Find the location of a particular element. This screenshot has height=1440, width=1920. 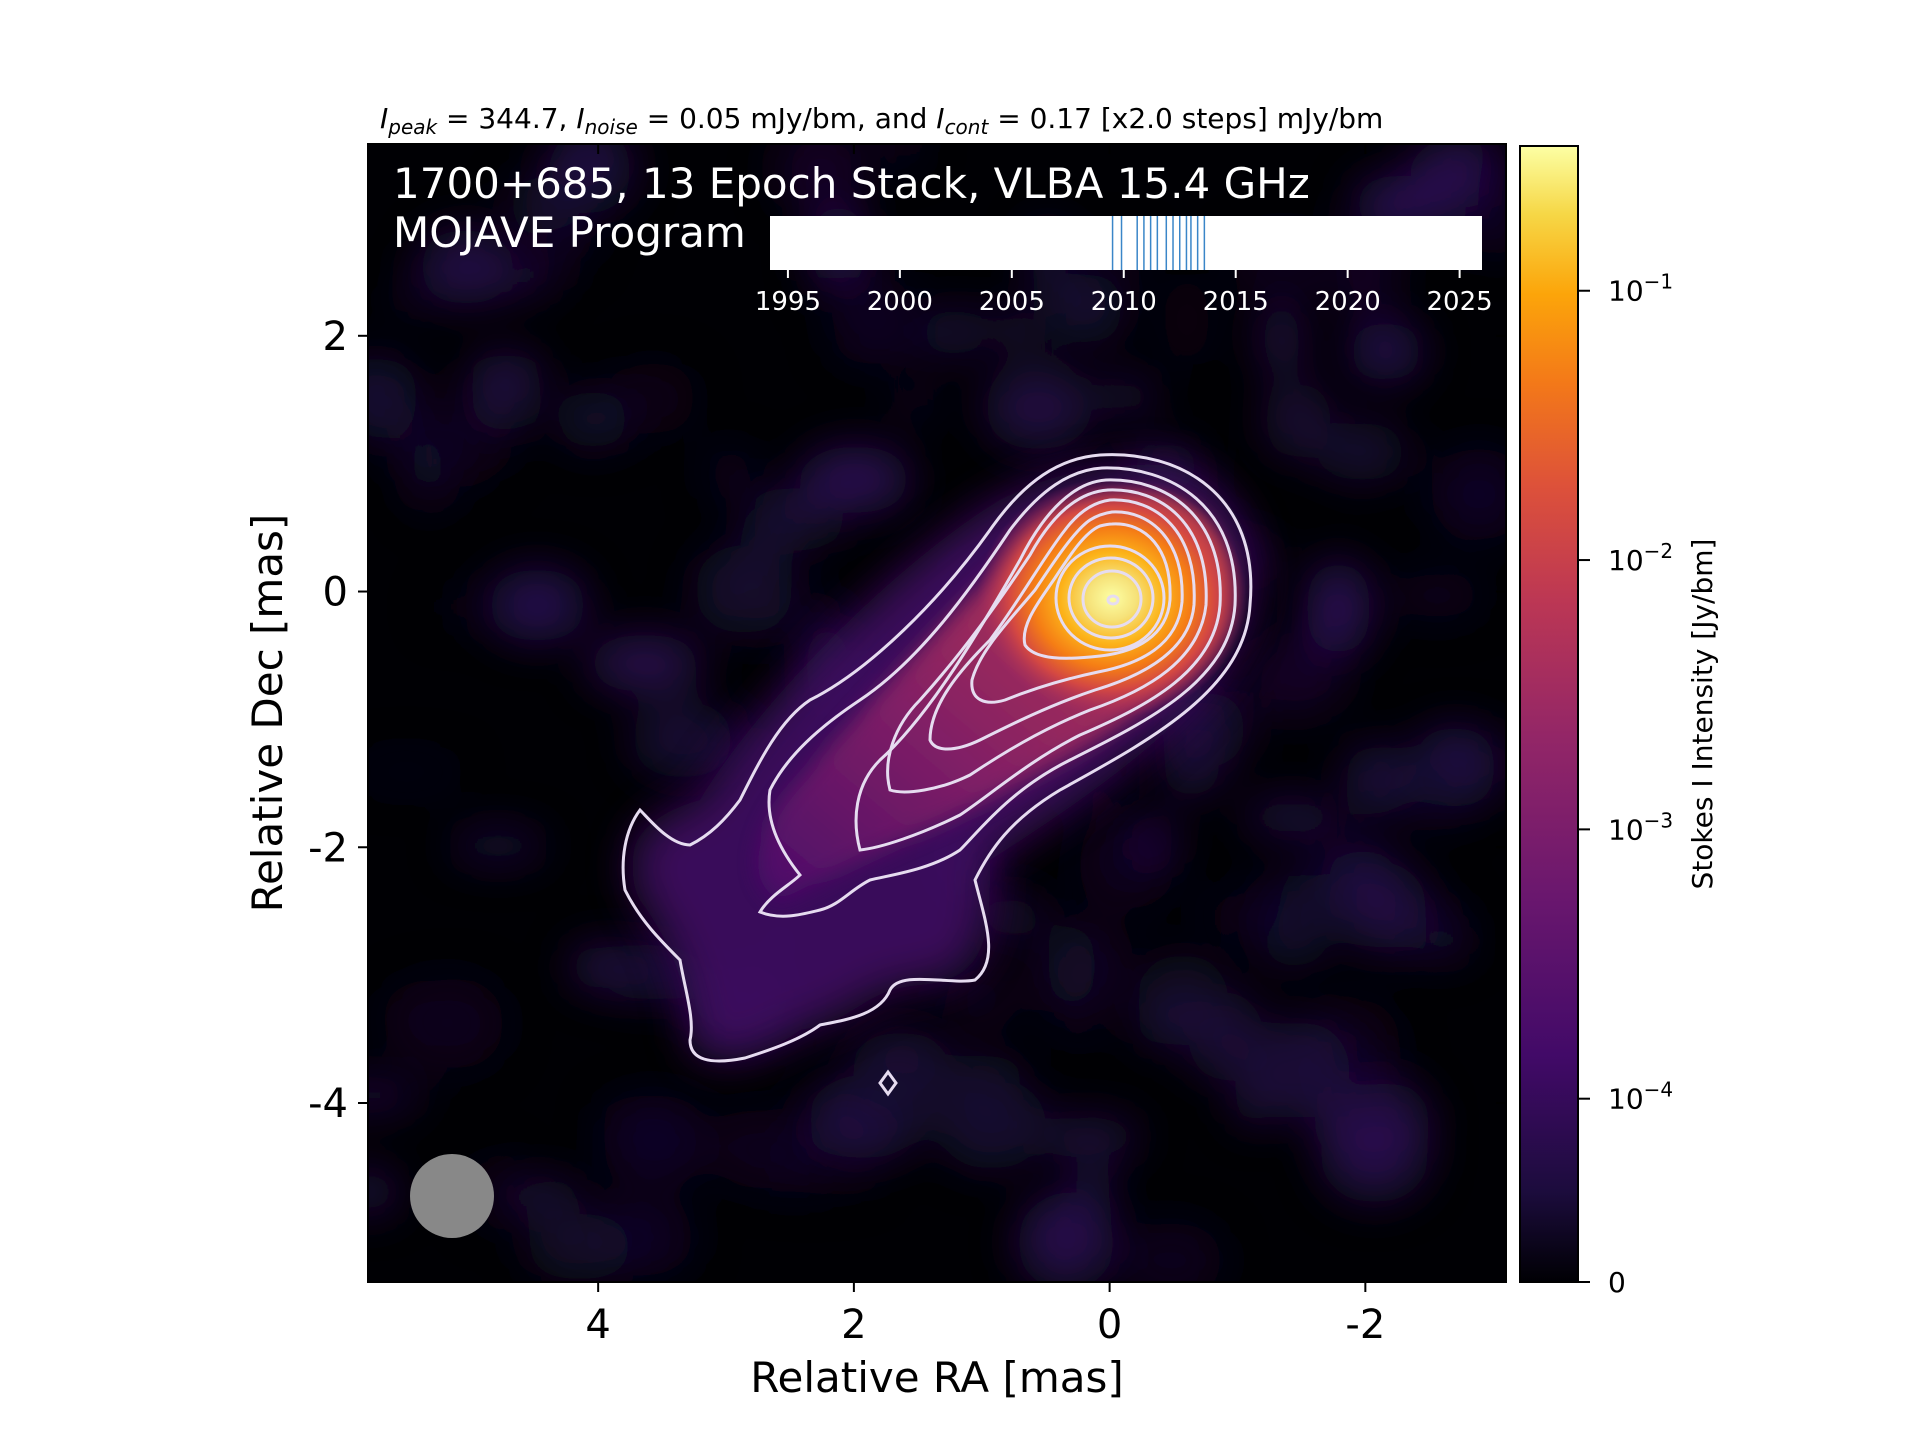

x-tick-label: 2 is located at coordinates (853, 1325).